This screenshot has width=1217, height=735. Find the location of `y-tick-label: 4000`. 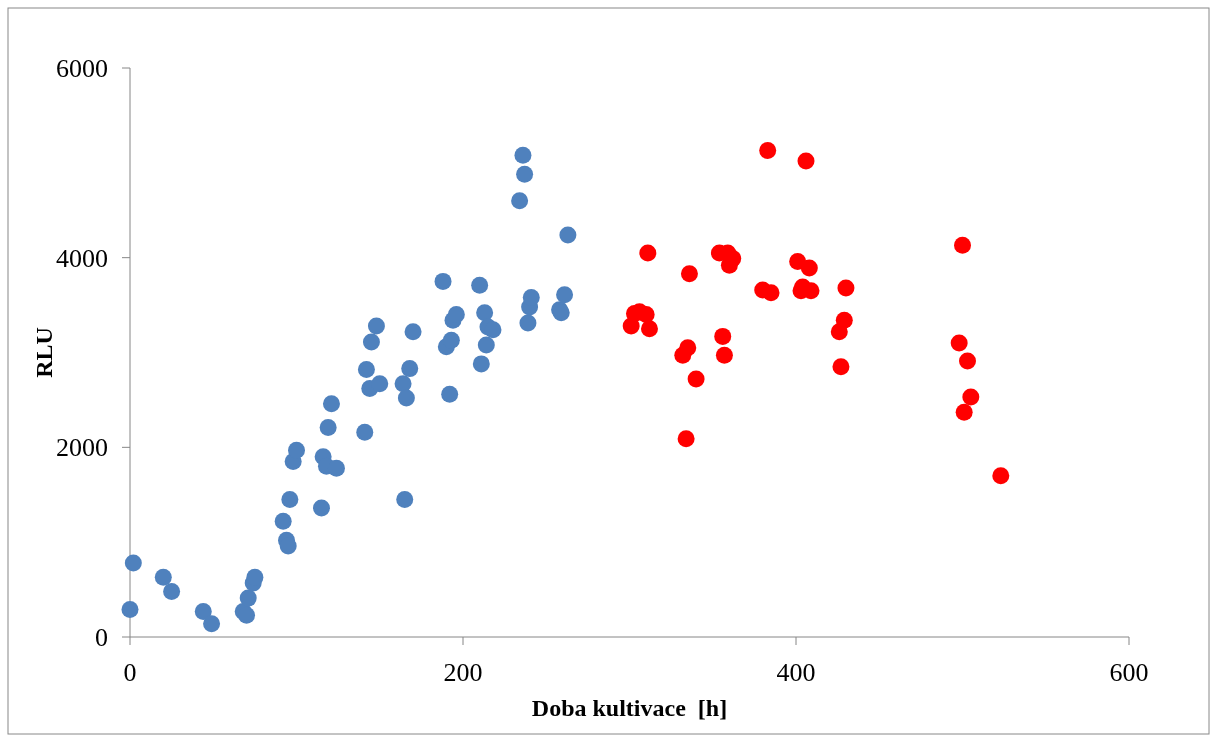

y-tick-label: 4000 is located at coordinates (82, 258).